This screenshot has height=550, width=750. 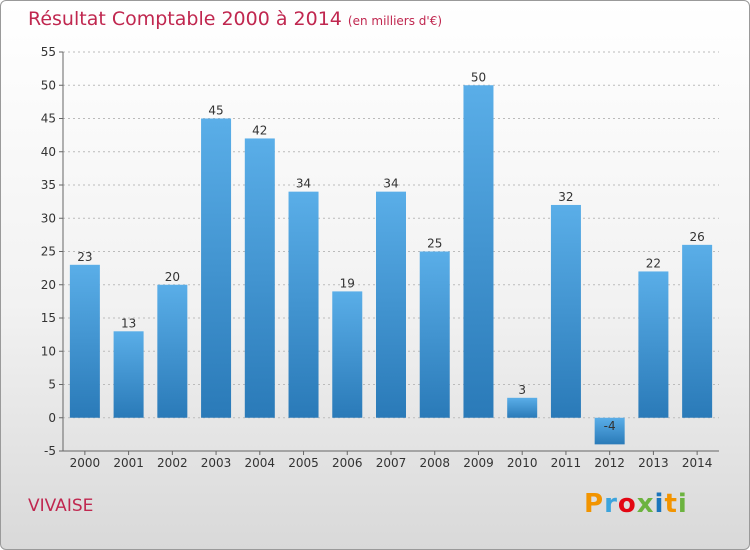 What do you see at coordinates (172, 277) in the screenshot?
I see `bar-value-label: 20` at bounding box center [172, 277].